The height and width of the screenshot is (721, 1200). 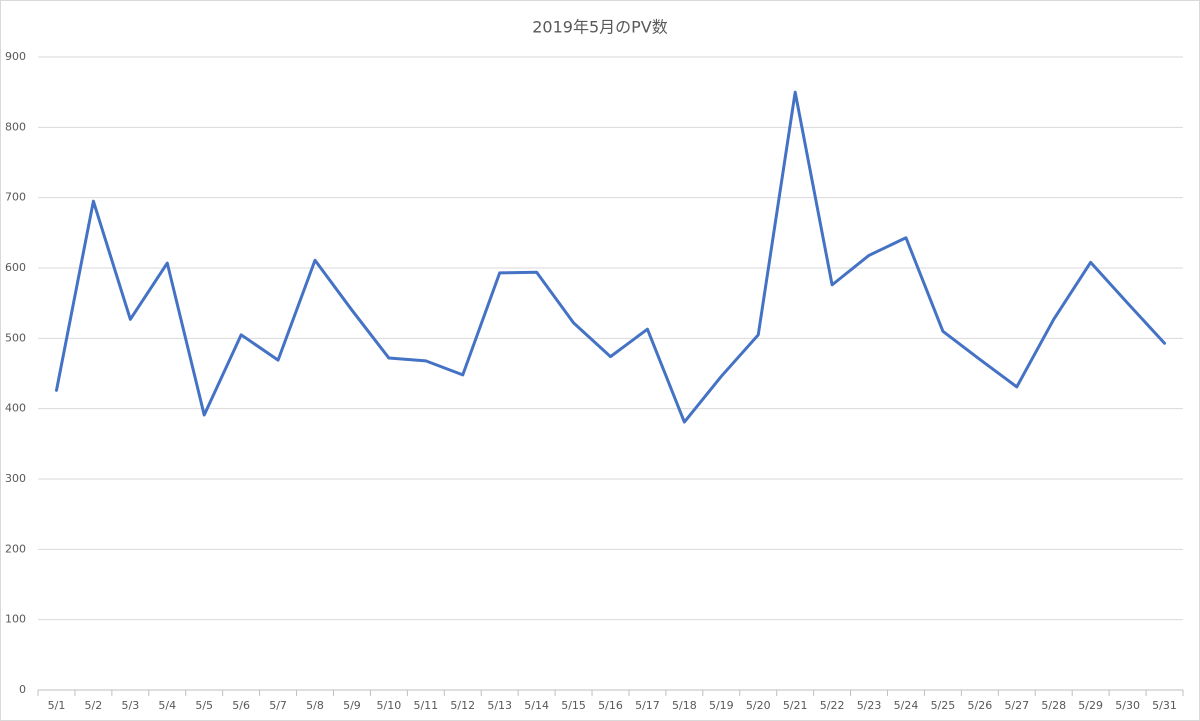 What do you see at coordinates (15, 478) in the screenshot?
I see `y-tick-label: 300` at bounding box center [15, 478].